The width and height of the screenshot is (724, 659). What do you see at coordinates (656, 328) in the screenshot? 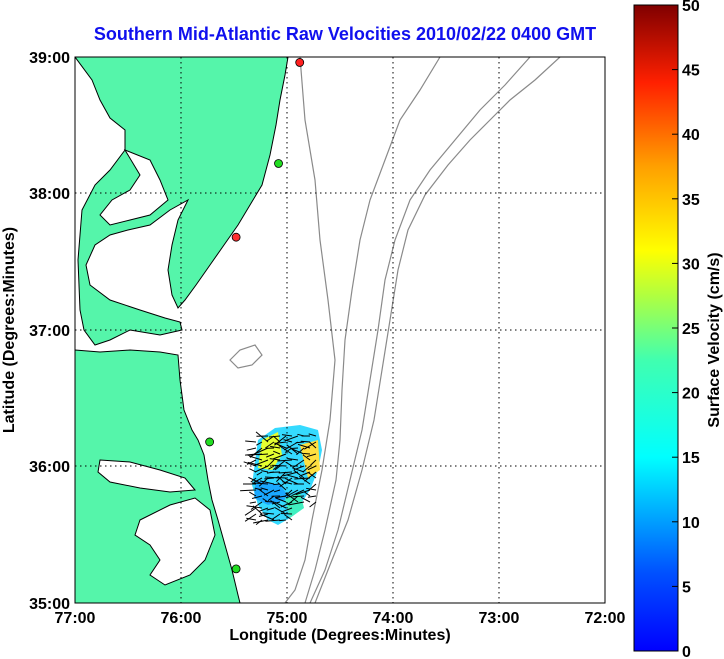
I see `colorbar-gradient` at bounding box center [656, 328].